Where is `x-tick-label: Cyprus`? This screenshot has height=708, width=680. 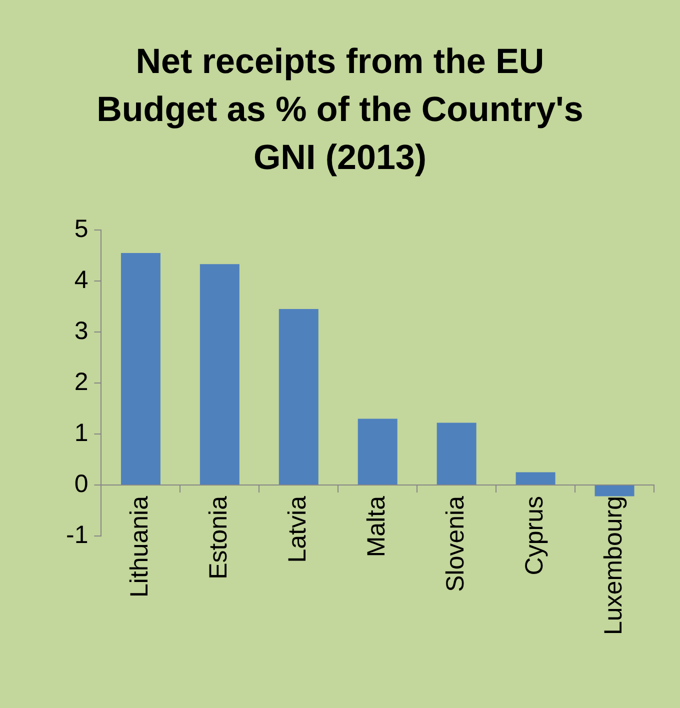 x-tick-label: Cyprus is located at coordinates (534, 536).